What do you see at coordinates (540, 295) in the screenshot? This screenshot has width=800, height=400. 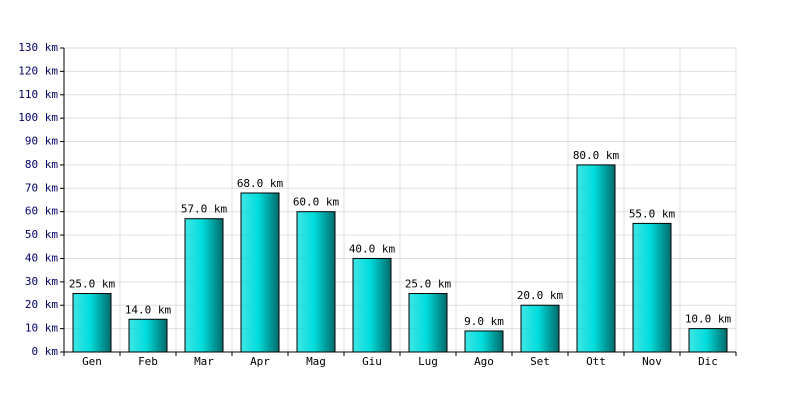 I see `value-label: 20.0 km` at bounding box center [540, 295].